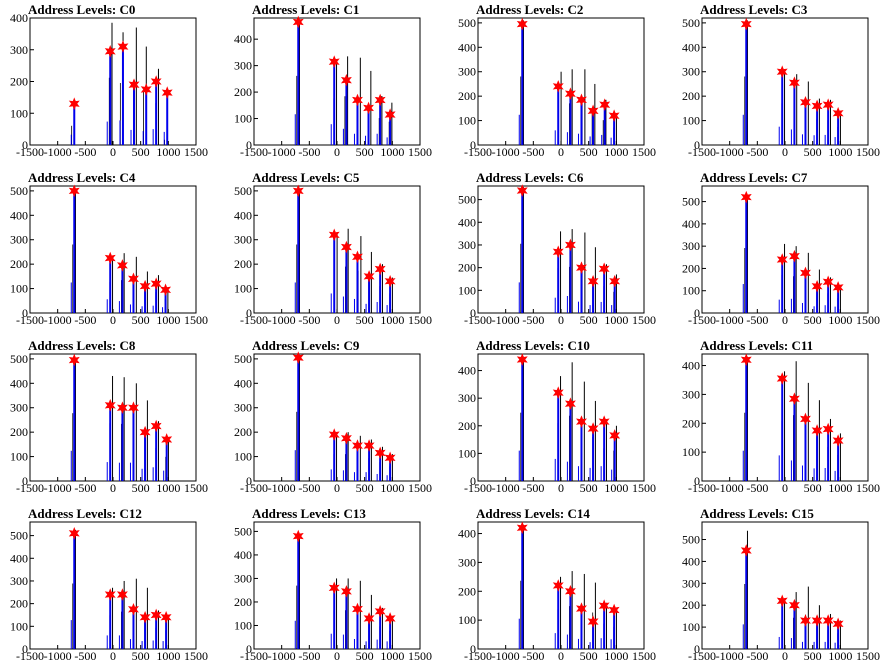 The width and height of the screenshot is (896, 672). What do you see at coordinates (533, 345) in the screenshot?
I see `chart-title: Address Levels: C10` at bounding box center [533, 345].